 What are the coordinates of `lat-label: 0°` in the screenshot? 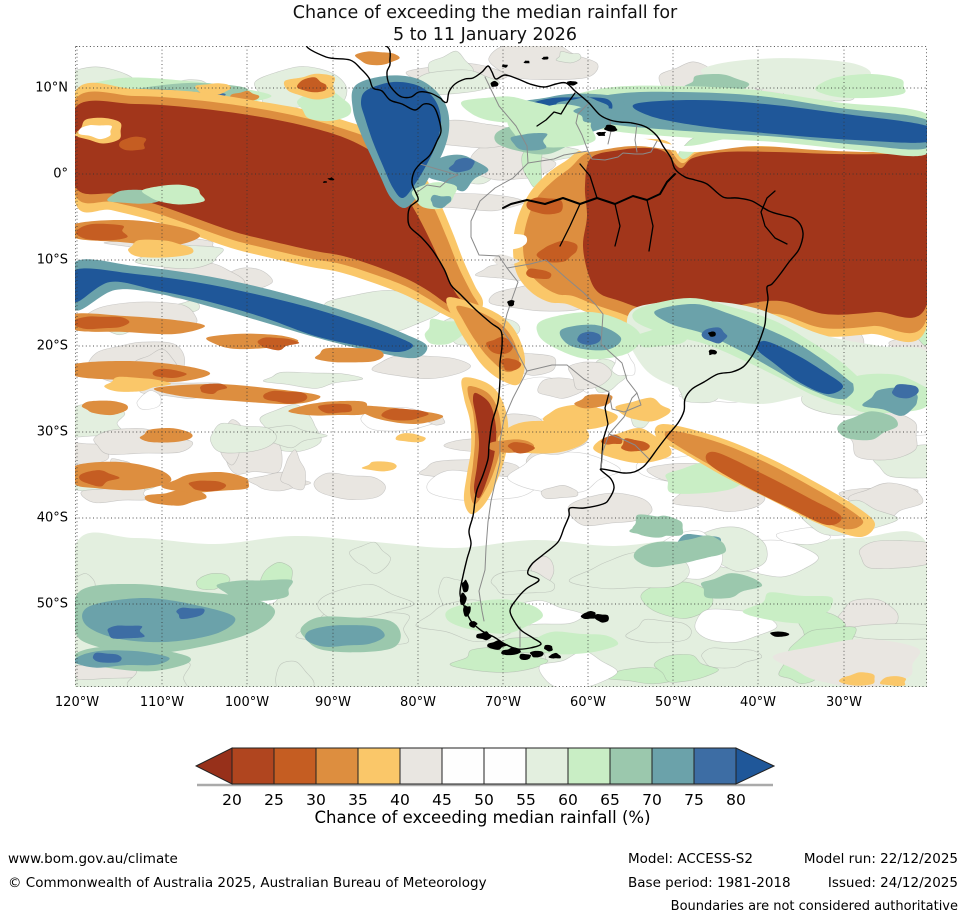 It's located at (60, 174).